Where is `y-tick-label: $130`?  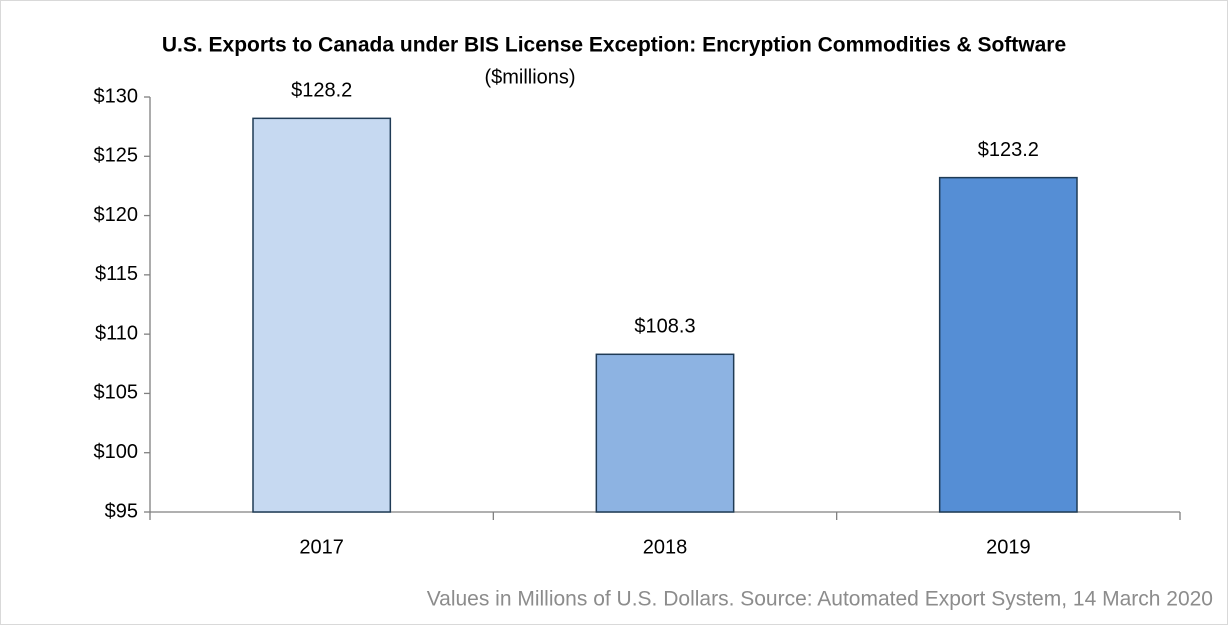 y-tick-label: $130 is located at coordinates (116, 96).